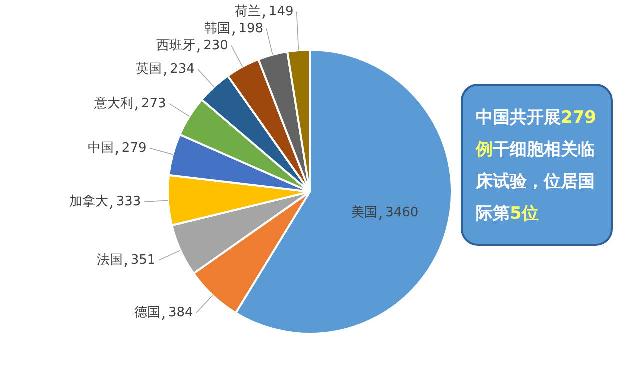  What do you see at coordinates (113, 104) in the screenshot?
I see `slice-label: 意大利` at bounding box center [113, 104].